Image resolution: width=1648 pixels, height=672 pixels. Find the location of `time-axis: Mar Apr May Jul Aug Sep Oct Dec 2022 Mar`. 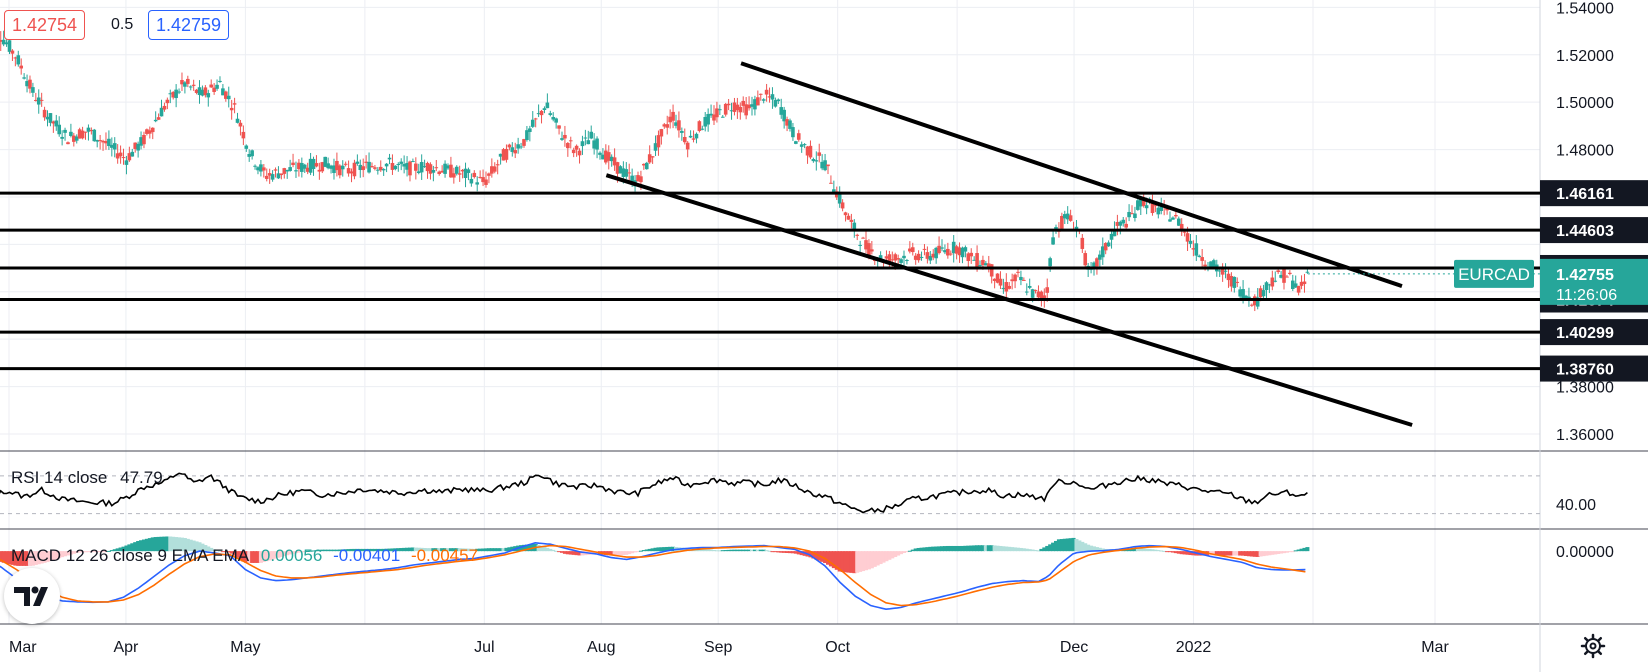

time-axis: Mar Apr May Jul Aug Sep Oct Dec 2022 Mar is located at coordinates (729, 647).